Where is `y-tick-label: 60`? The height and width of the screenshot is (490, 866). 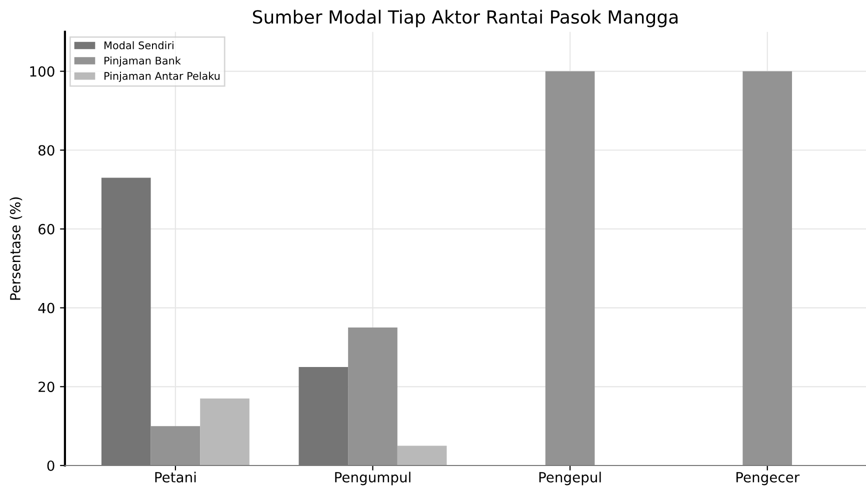 y-tick-label: 60 is located at coordinates (46, 229).